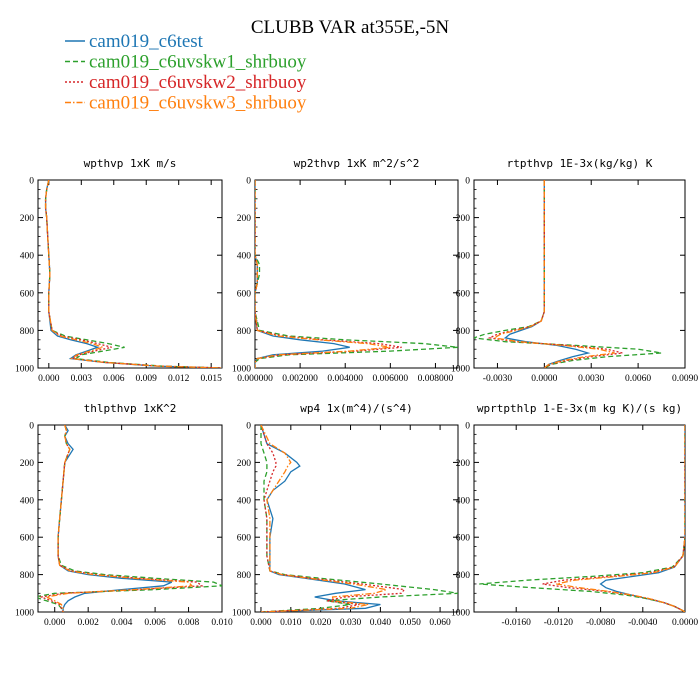 The image size is (700, 700). I want to click on x-tick-label: 0.0030, so click(591, 379).